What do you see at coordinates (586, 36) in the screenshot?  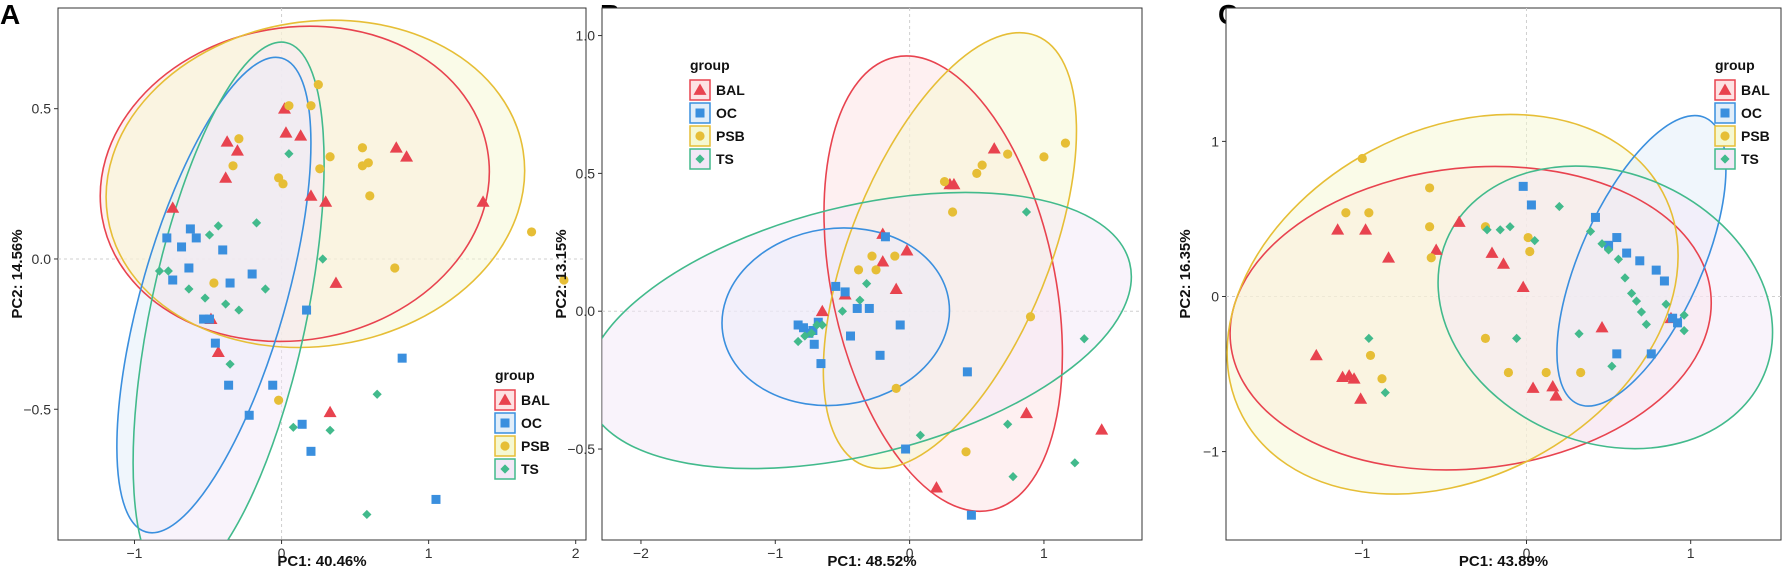 I see `y-tick-label: 1.0` at bounding box center [586, 36].